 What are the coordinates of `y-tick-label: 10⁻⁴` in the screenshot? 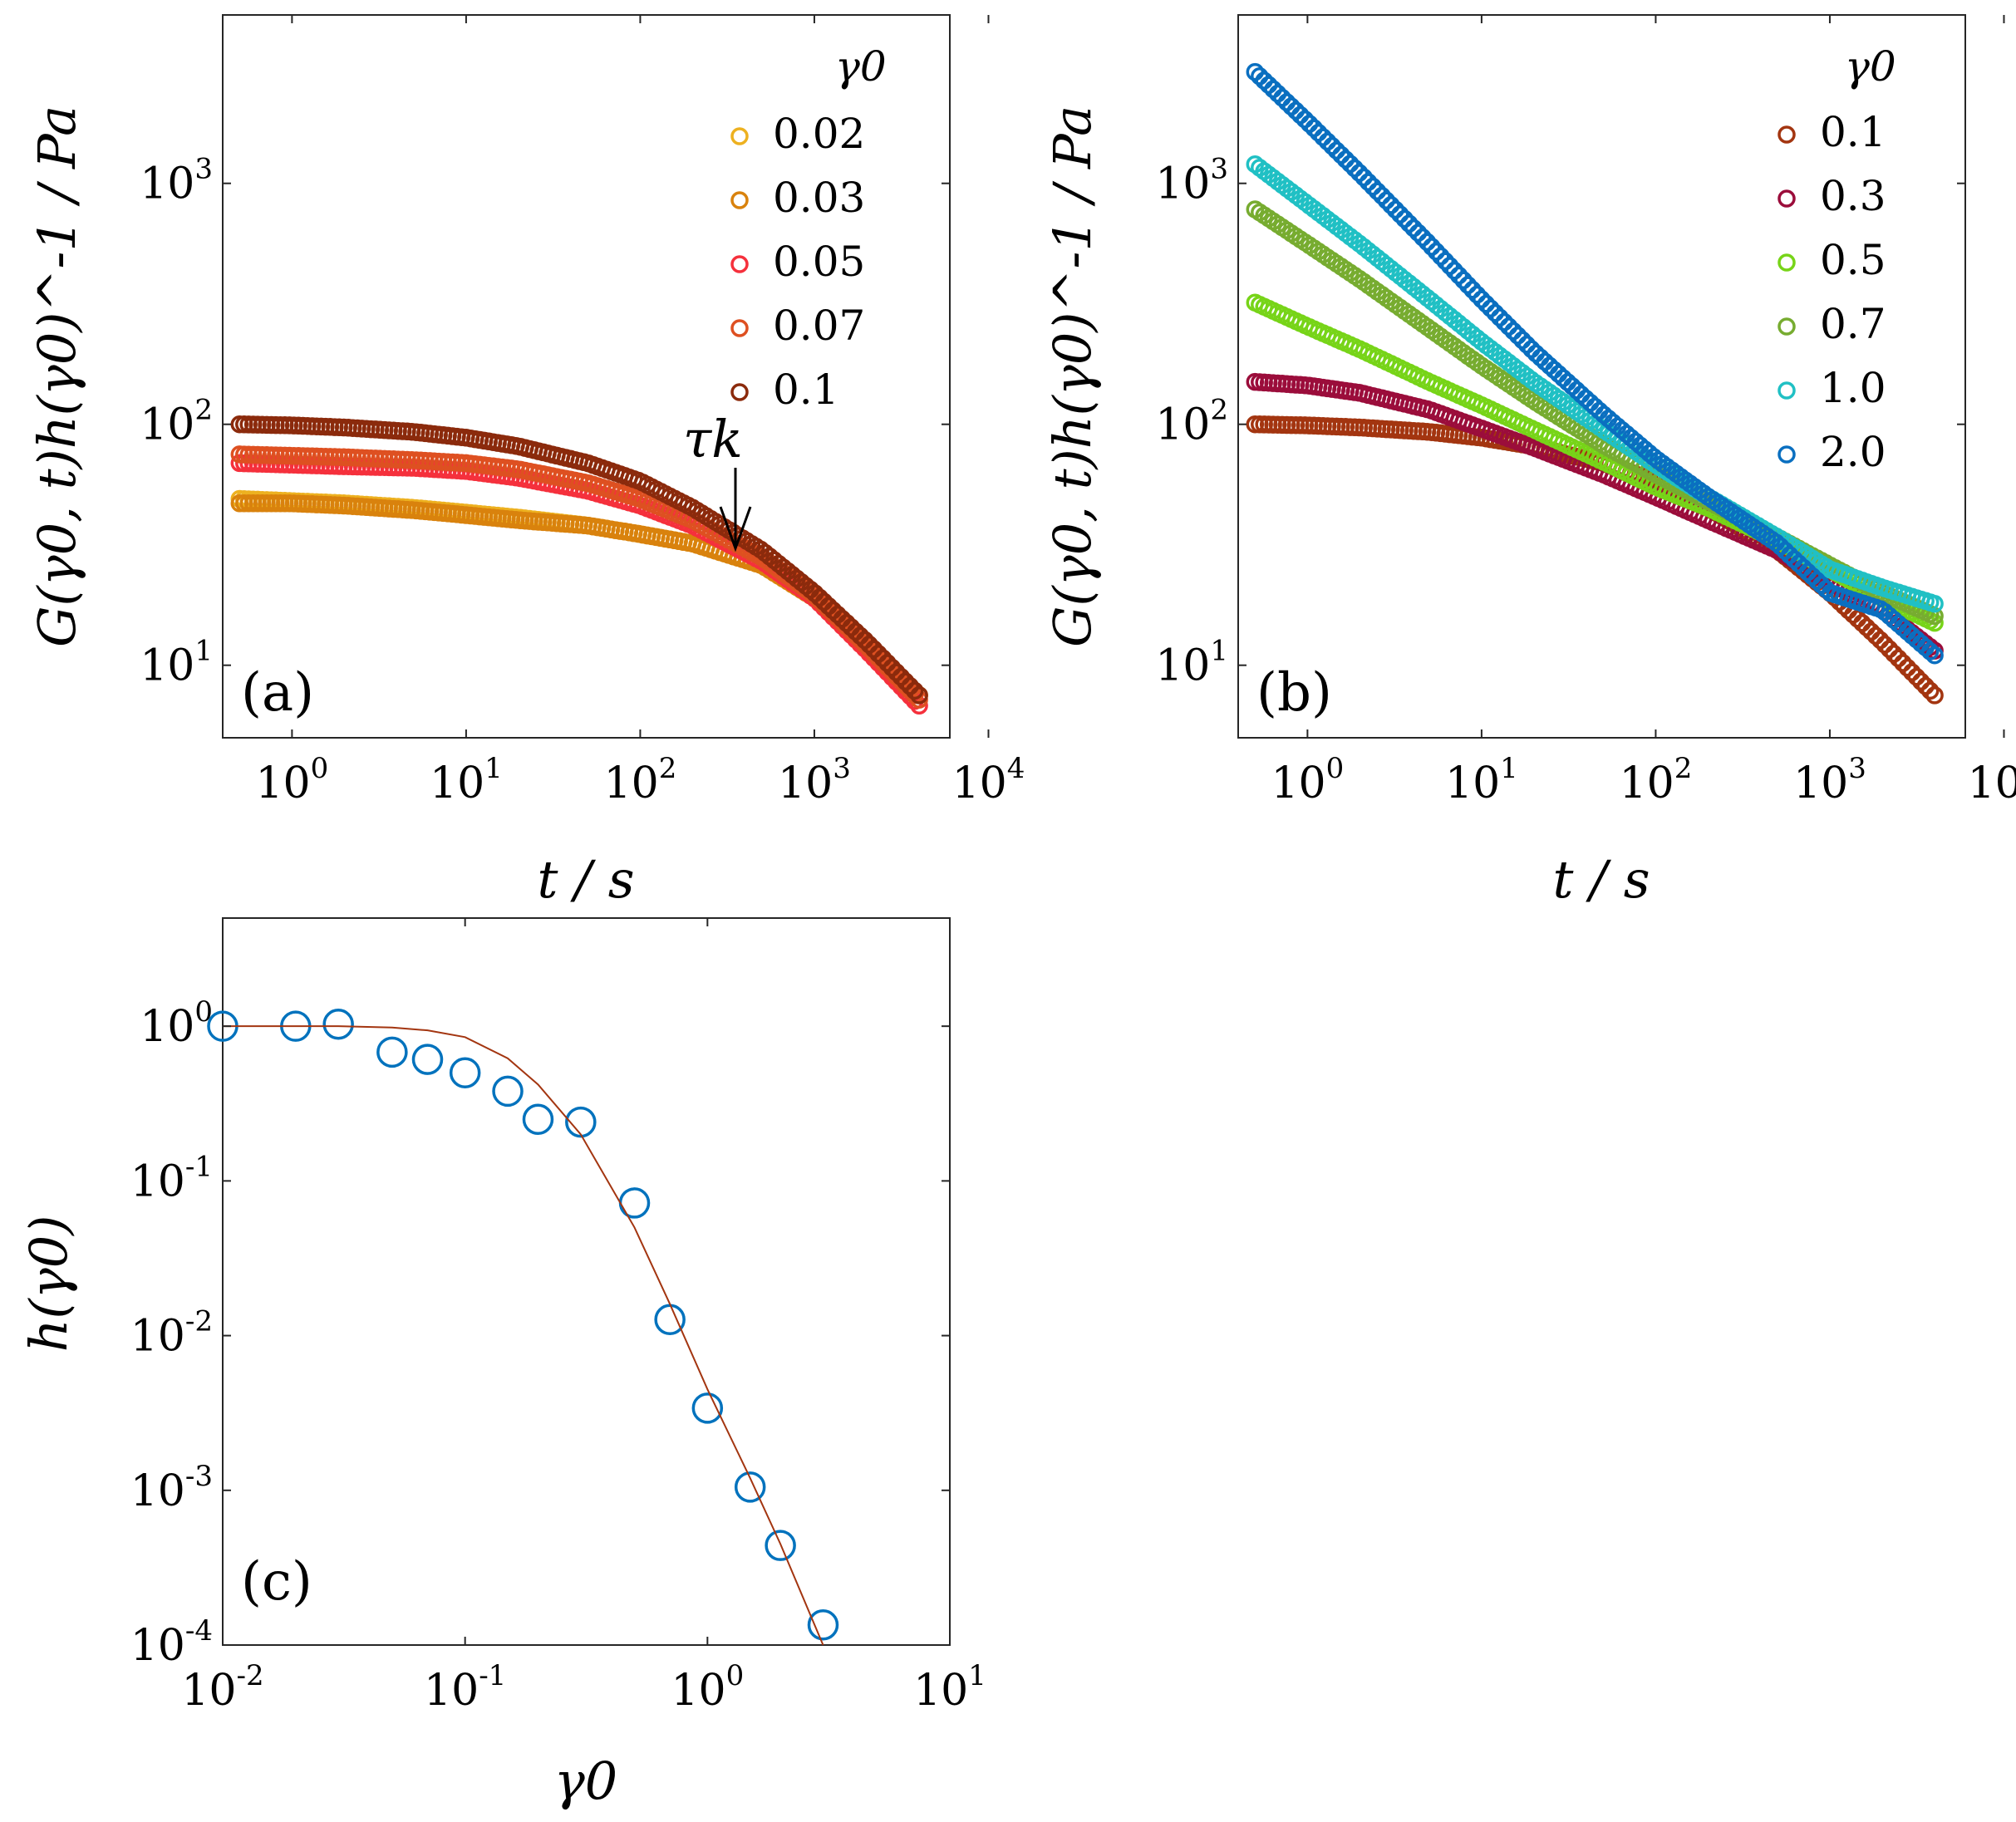 It's located at (171, 1642).